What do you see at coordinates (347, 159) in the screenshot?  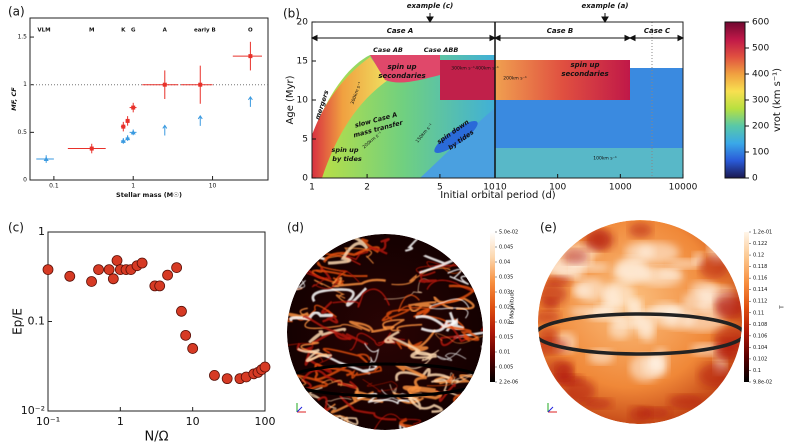 I see `annotation: by tides` at bounding box center [347, 159].